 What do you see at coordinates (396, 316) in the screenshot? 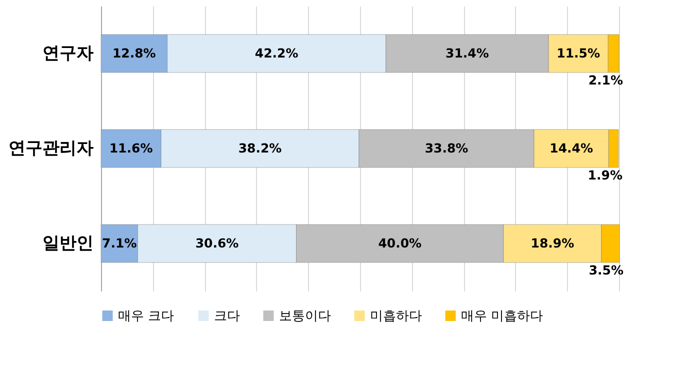
I see `legend-label: 미흡하다` at bounding box center [396, 316].